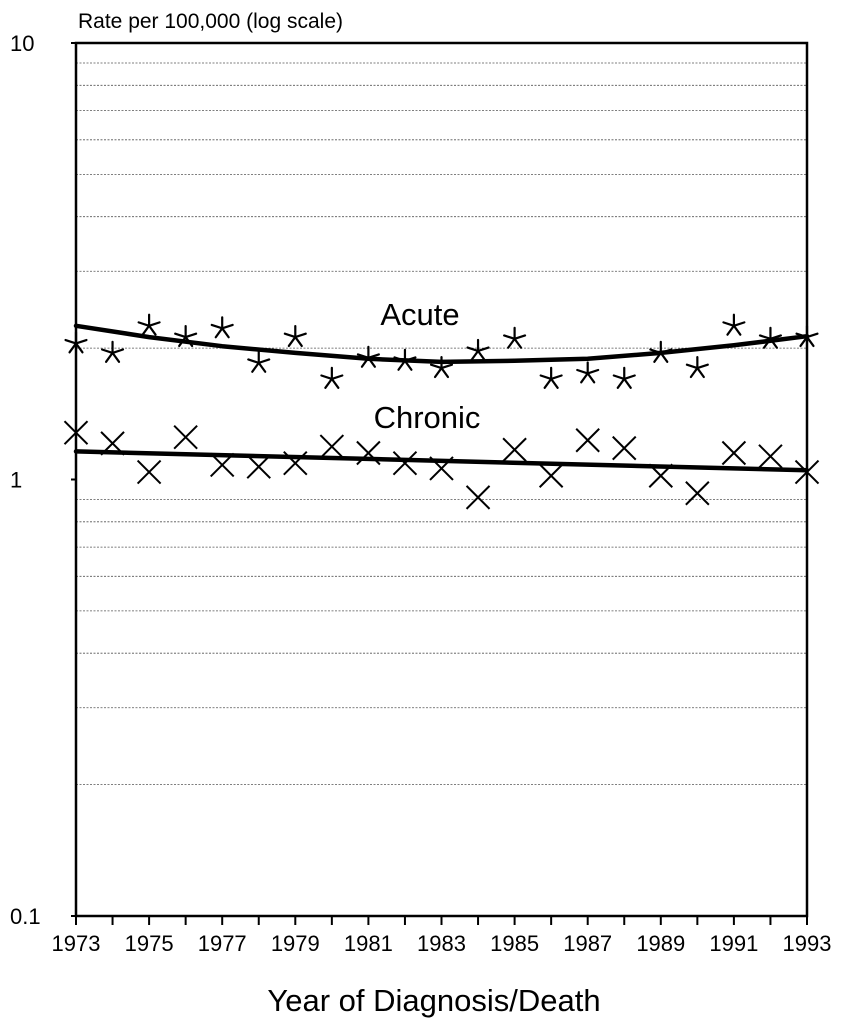 This screenshot has height=1033, width=842. What do you see at coordinates (149, 943) in the screenshot?
I see `x-tick-label: 1975` at bounding box center [149, 943].